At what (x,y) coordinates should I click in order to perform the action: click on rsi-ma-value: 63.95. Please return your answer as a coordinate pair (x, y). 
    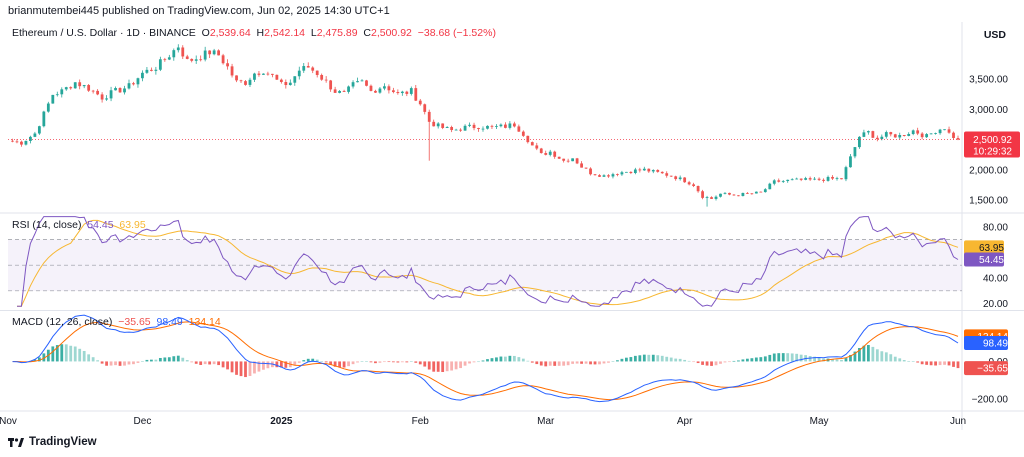
    Looking at the image, I should click on (132, 225).